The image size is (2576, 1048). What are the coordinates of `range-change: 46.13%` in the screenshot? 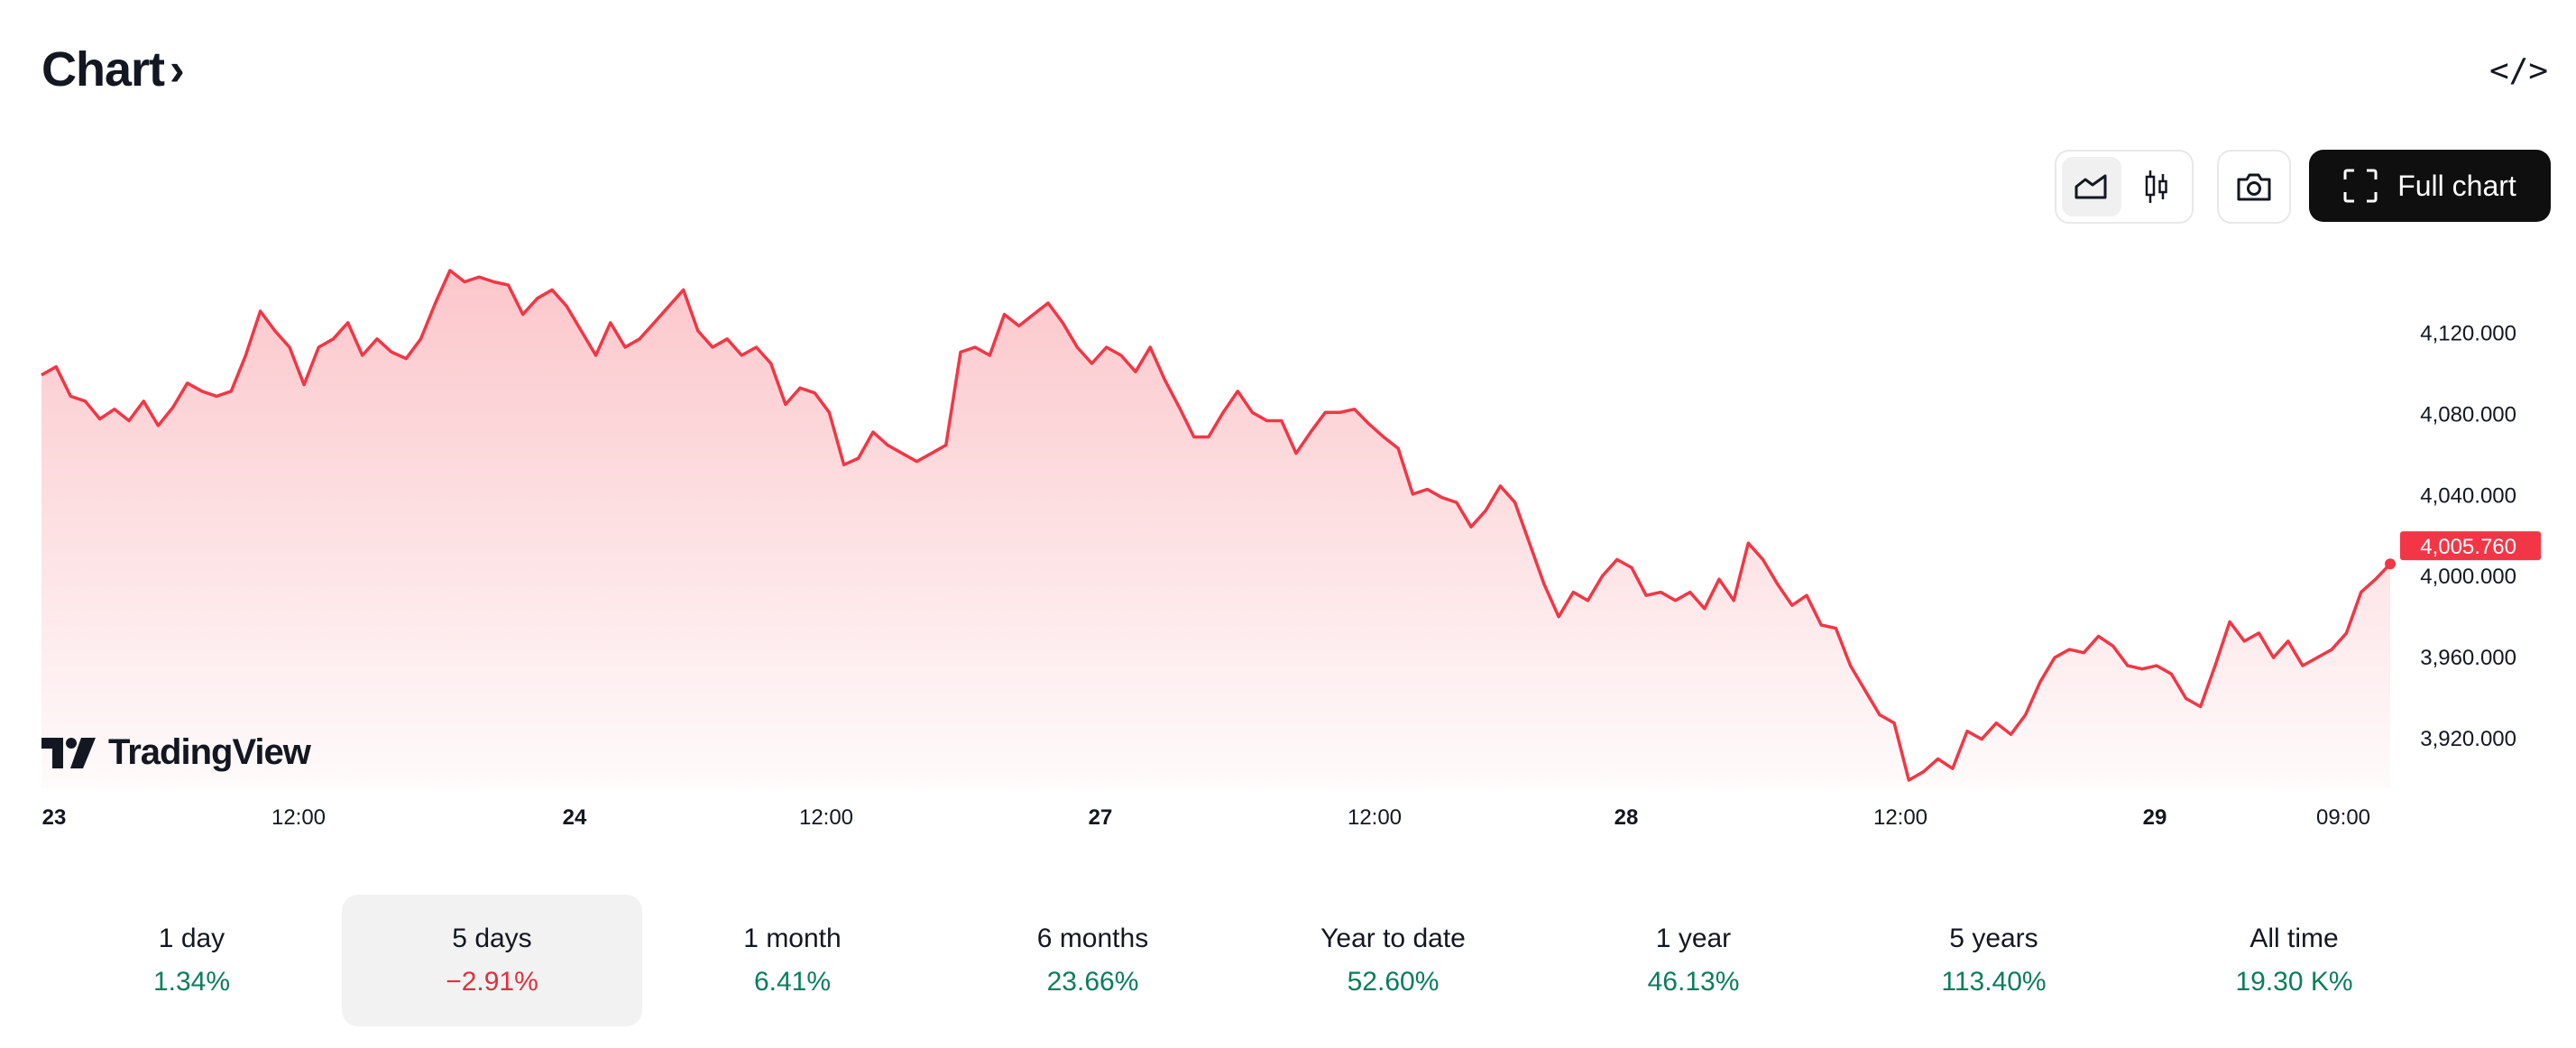 It's located at (1693, 982).